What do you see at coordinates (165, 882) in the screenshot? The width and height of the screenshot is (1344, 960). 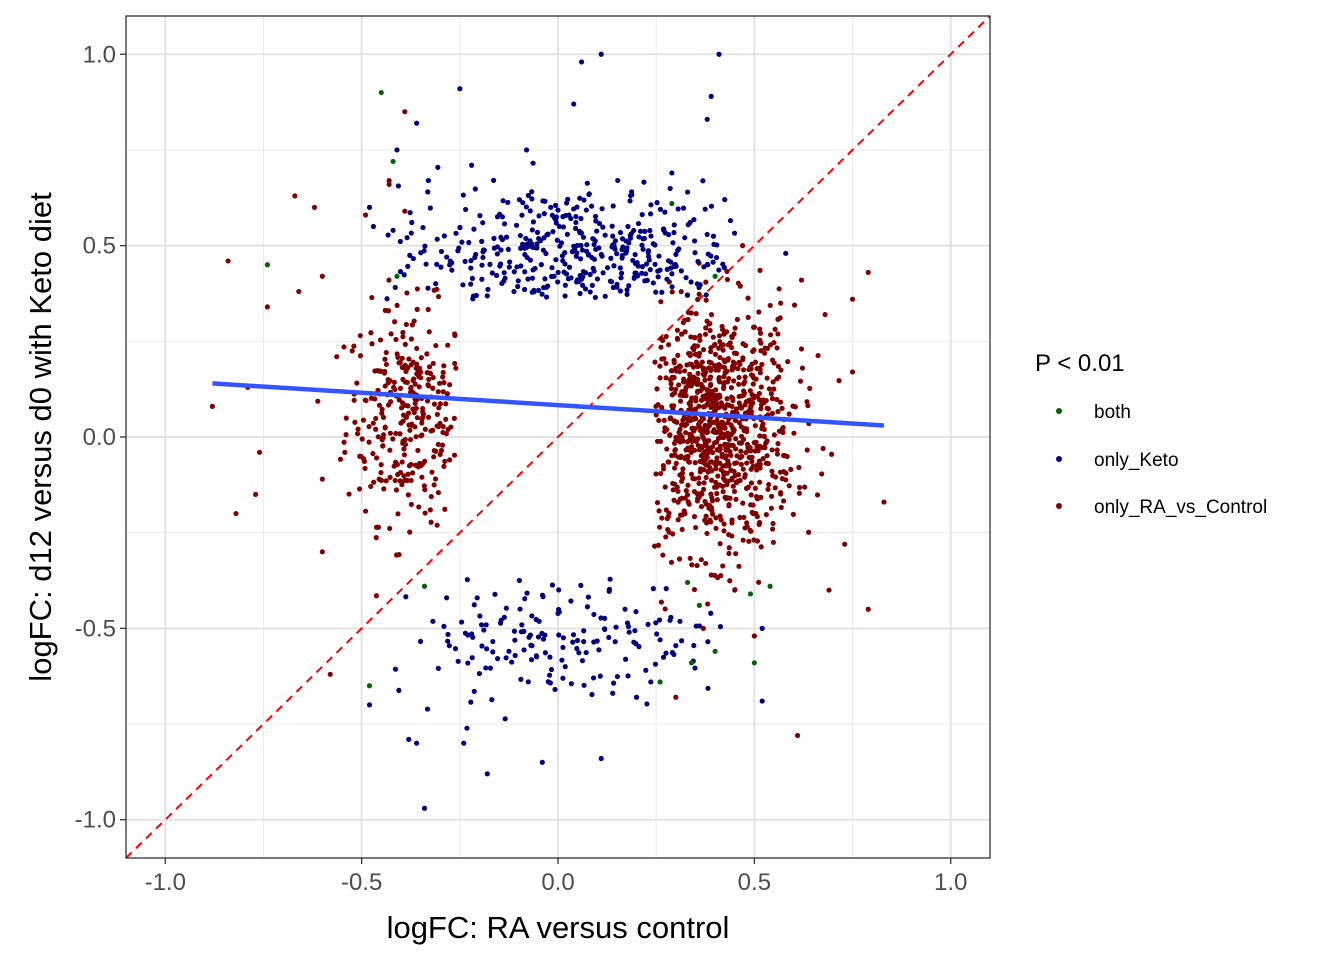 I see `x-tick-label: -1.0` at bounding box center [165, 882].